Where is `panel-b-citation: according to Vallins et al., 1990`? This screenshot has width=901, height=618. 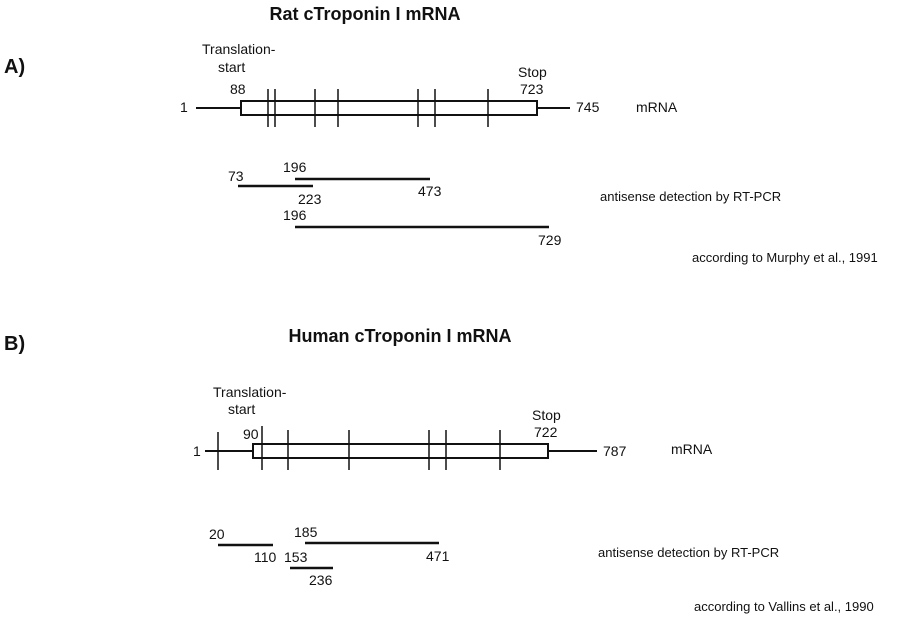
panel-b-citation: according to Vallins et al., 1990 is located at coordinates (784, 606).